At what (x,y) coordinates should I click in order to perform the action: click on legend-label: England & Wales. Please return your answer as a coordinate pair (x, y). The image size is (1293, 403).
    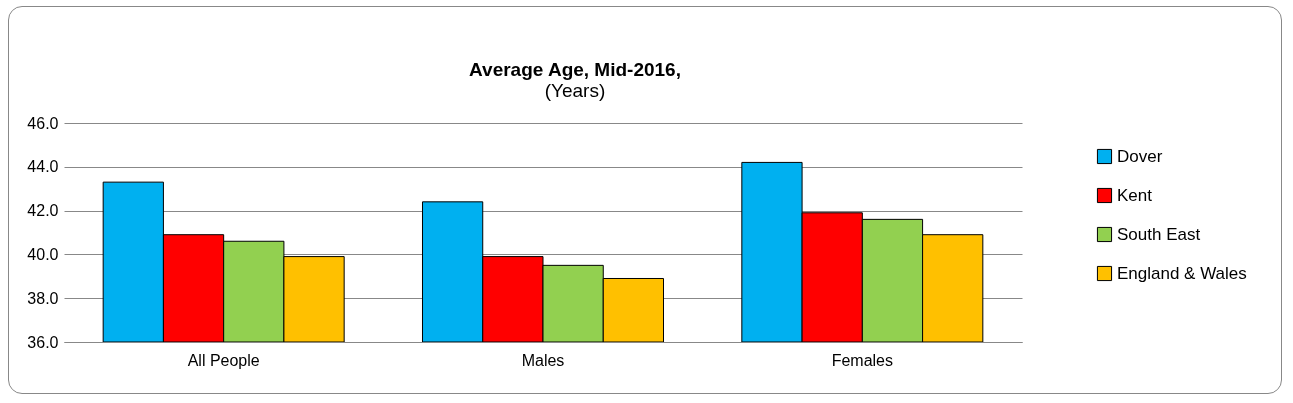
    Looking at the image, I should click on (1182, 273).